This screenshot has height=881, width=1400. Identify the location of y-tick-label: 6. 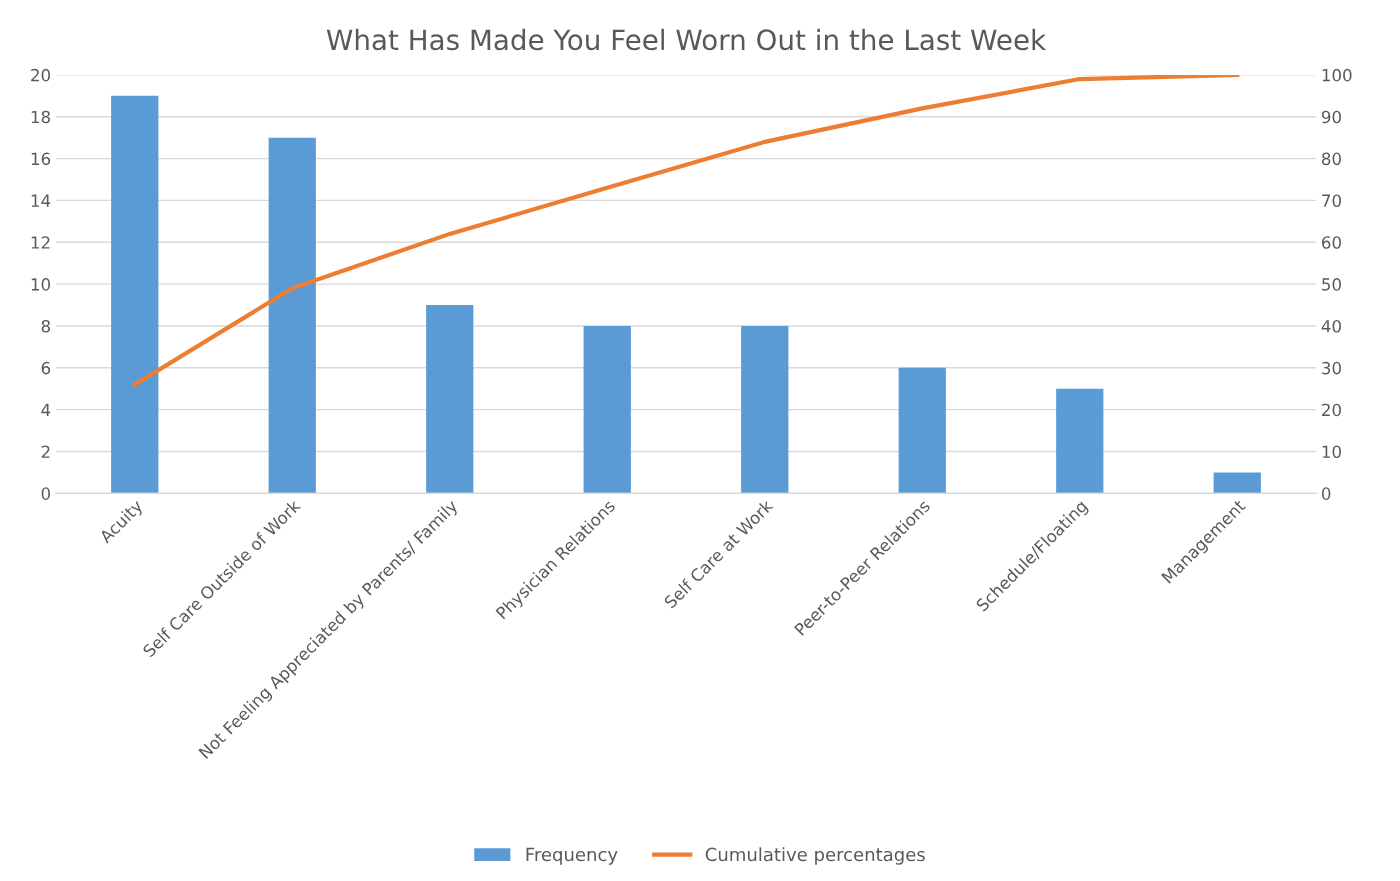
(46, 368).